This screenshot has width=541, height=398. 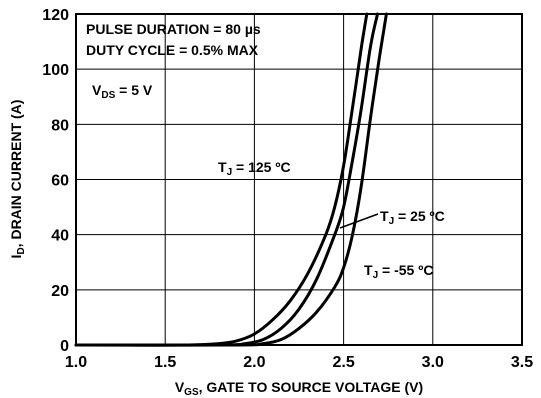 I want to click on vds-note: VDS = 5 V, so click(x=122, y=91).